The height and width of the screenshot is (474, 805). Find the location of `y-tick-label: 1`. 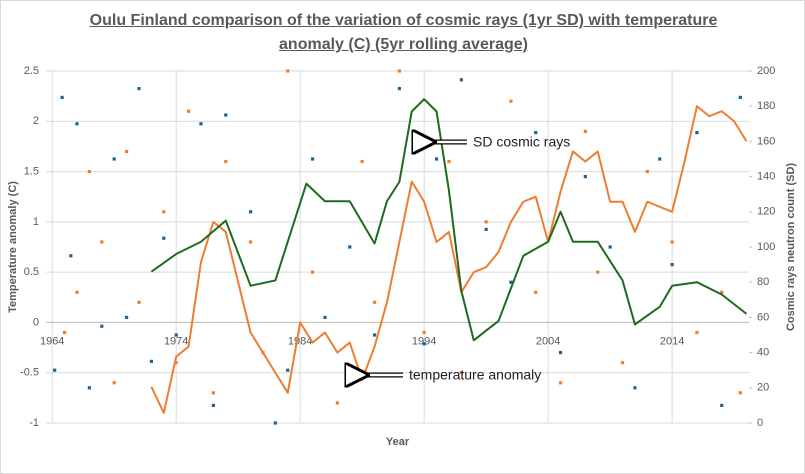

y-tick-label: 1 is located at coordinates (36, 222).